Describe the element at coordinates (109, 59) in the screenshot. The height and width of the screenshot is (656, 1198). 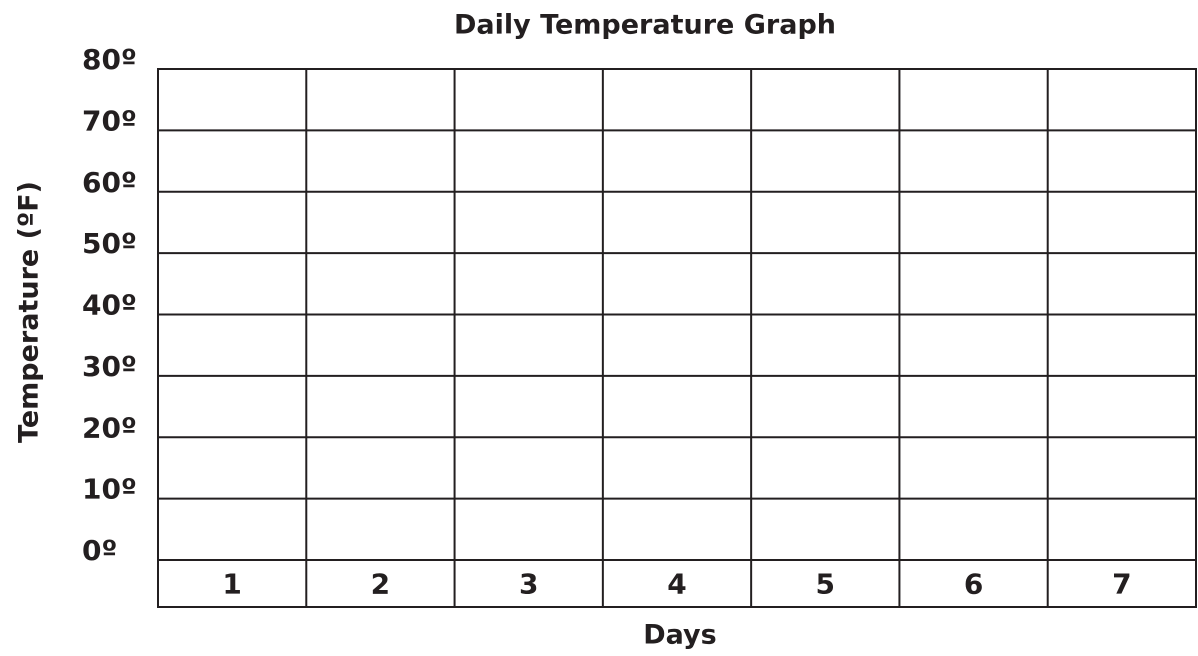
I see `y-tick-label: 80º` at that location.